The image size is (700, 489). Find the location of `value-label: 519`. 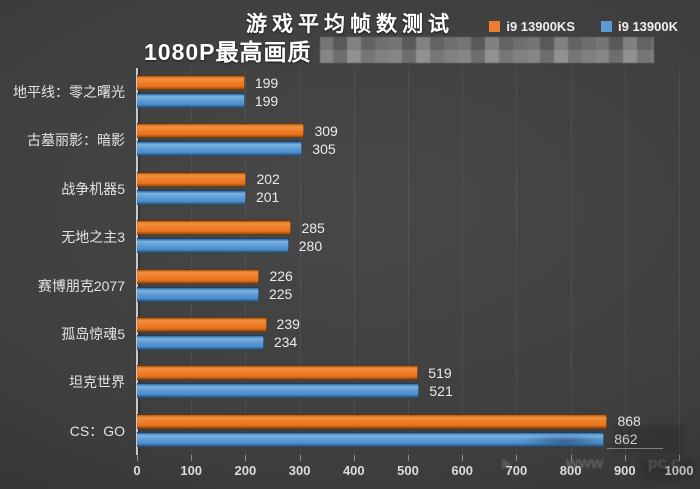

value-label: 519 is located at coordinates (440, 372).